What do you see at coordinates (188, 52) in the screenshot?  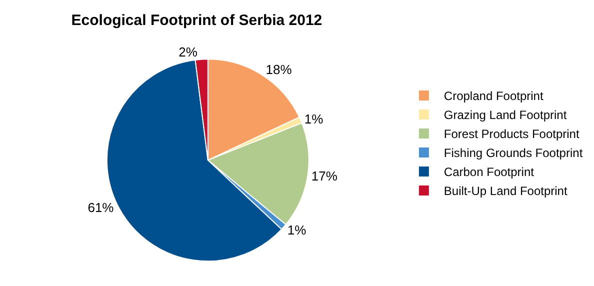 I see `data-label: 2%` at bounding box center [188, 52].